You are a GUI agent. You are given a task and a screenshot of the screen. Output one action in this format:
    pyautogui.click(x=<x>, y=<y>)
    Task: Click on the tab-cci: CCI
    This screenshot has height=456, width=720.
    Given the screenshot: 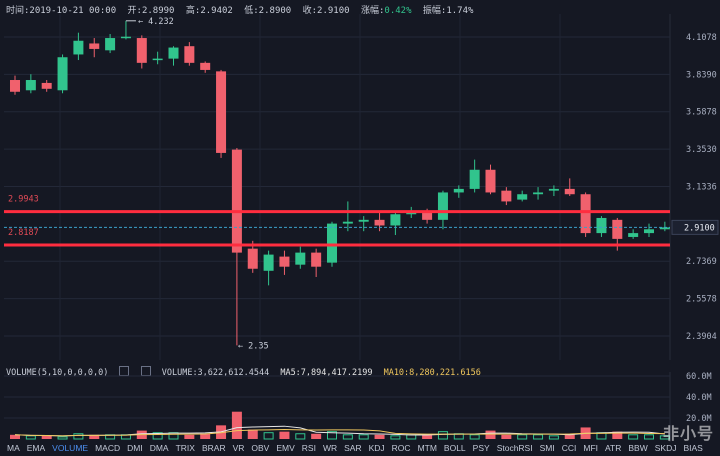 What is the action you would take?
    pyautogui.click(x=569, y=448)
    